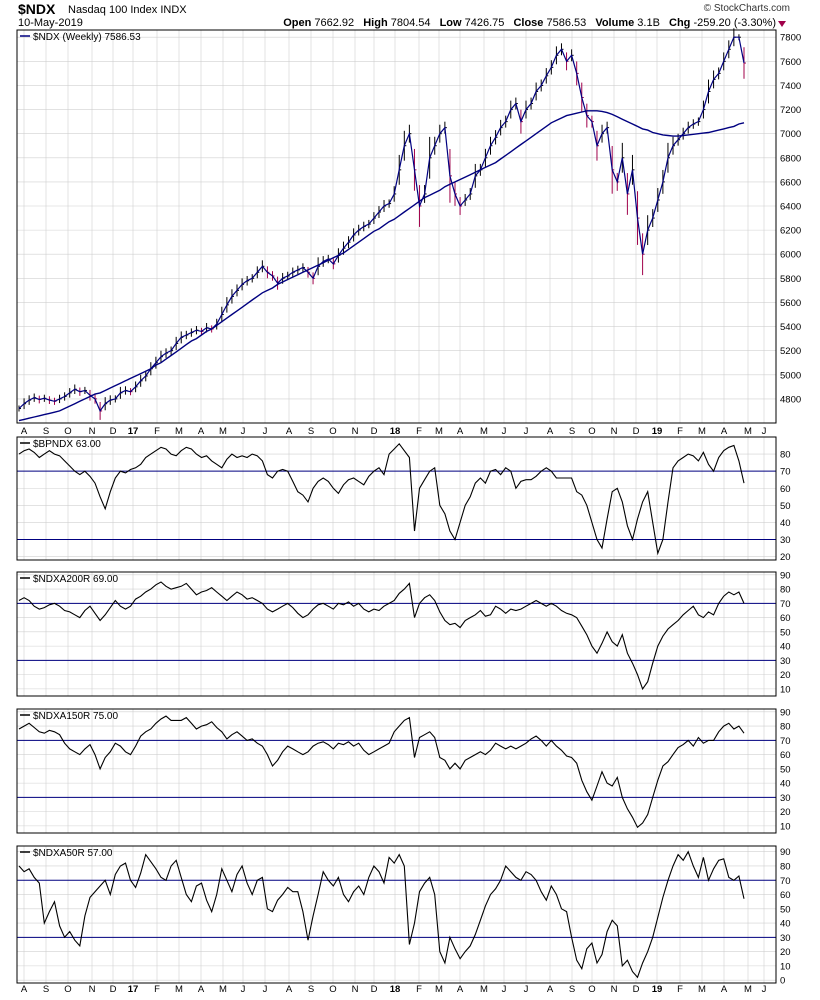 The height and width of the screenshot is (1000, 820). What do you see at coordinates (790, 158) in the screenshot?
I see `y-tick-label: 6800` at bounding box center [790, 158].